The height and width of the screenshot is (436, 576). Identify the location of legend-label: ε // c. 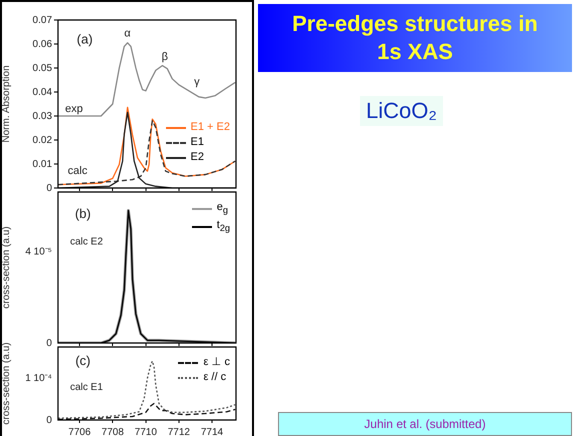
(214, 377).